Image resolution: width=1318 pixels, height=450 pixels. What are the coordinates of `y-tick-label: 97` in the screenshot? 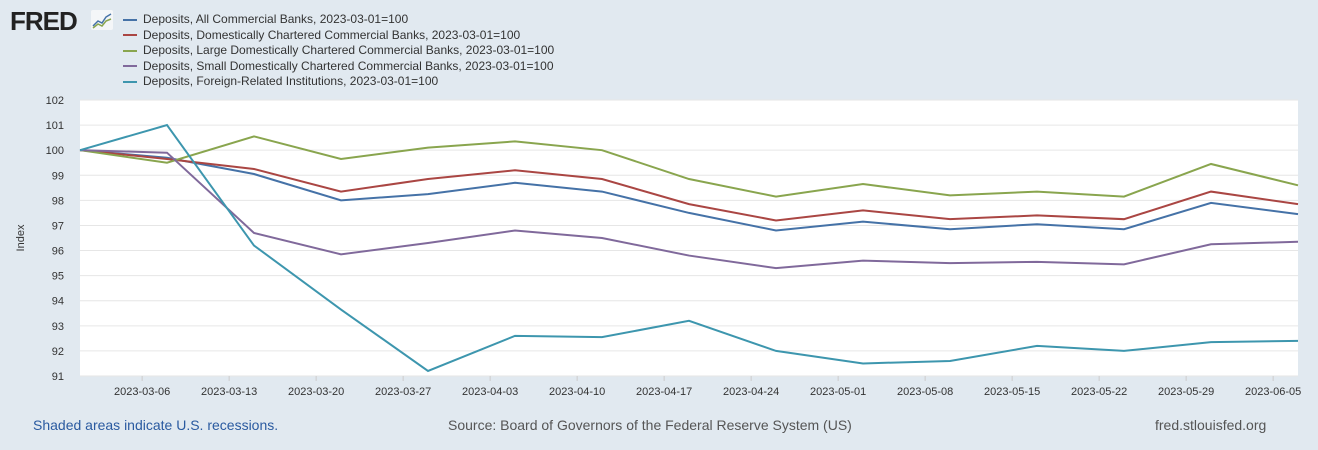 It's located at (58, 226).